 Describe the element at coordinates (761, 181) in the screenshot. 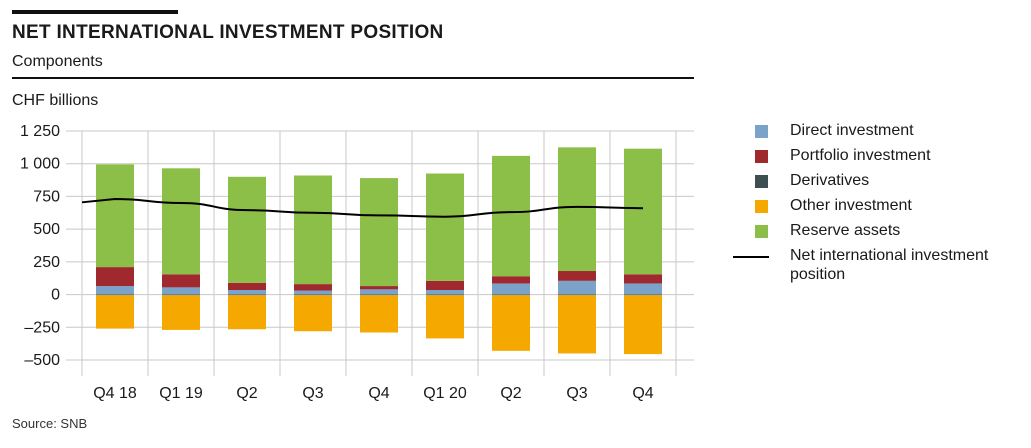

I see `legend-swatch-derivatives` at that location.